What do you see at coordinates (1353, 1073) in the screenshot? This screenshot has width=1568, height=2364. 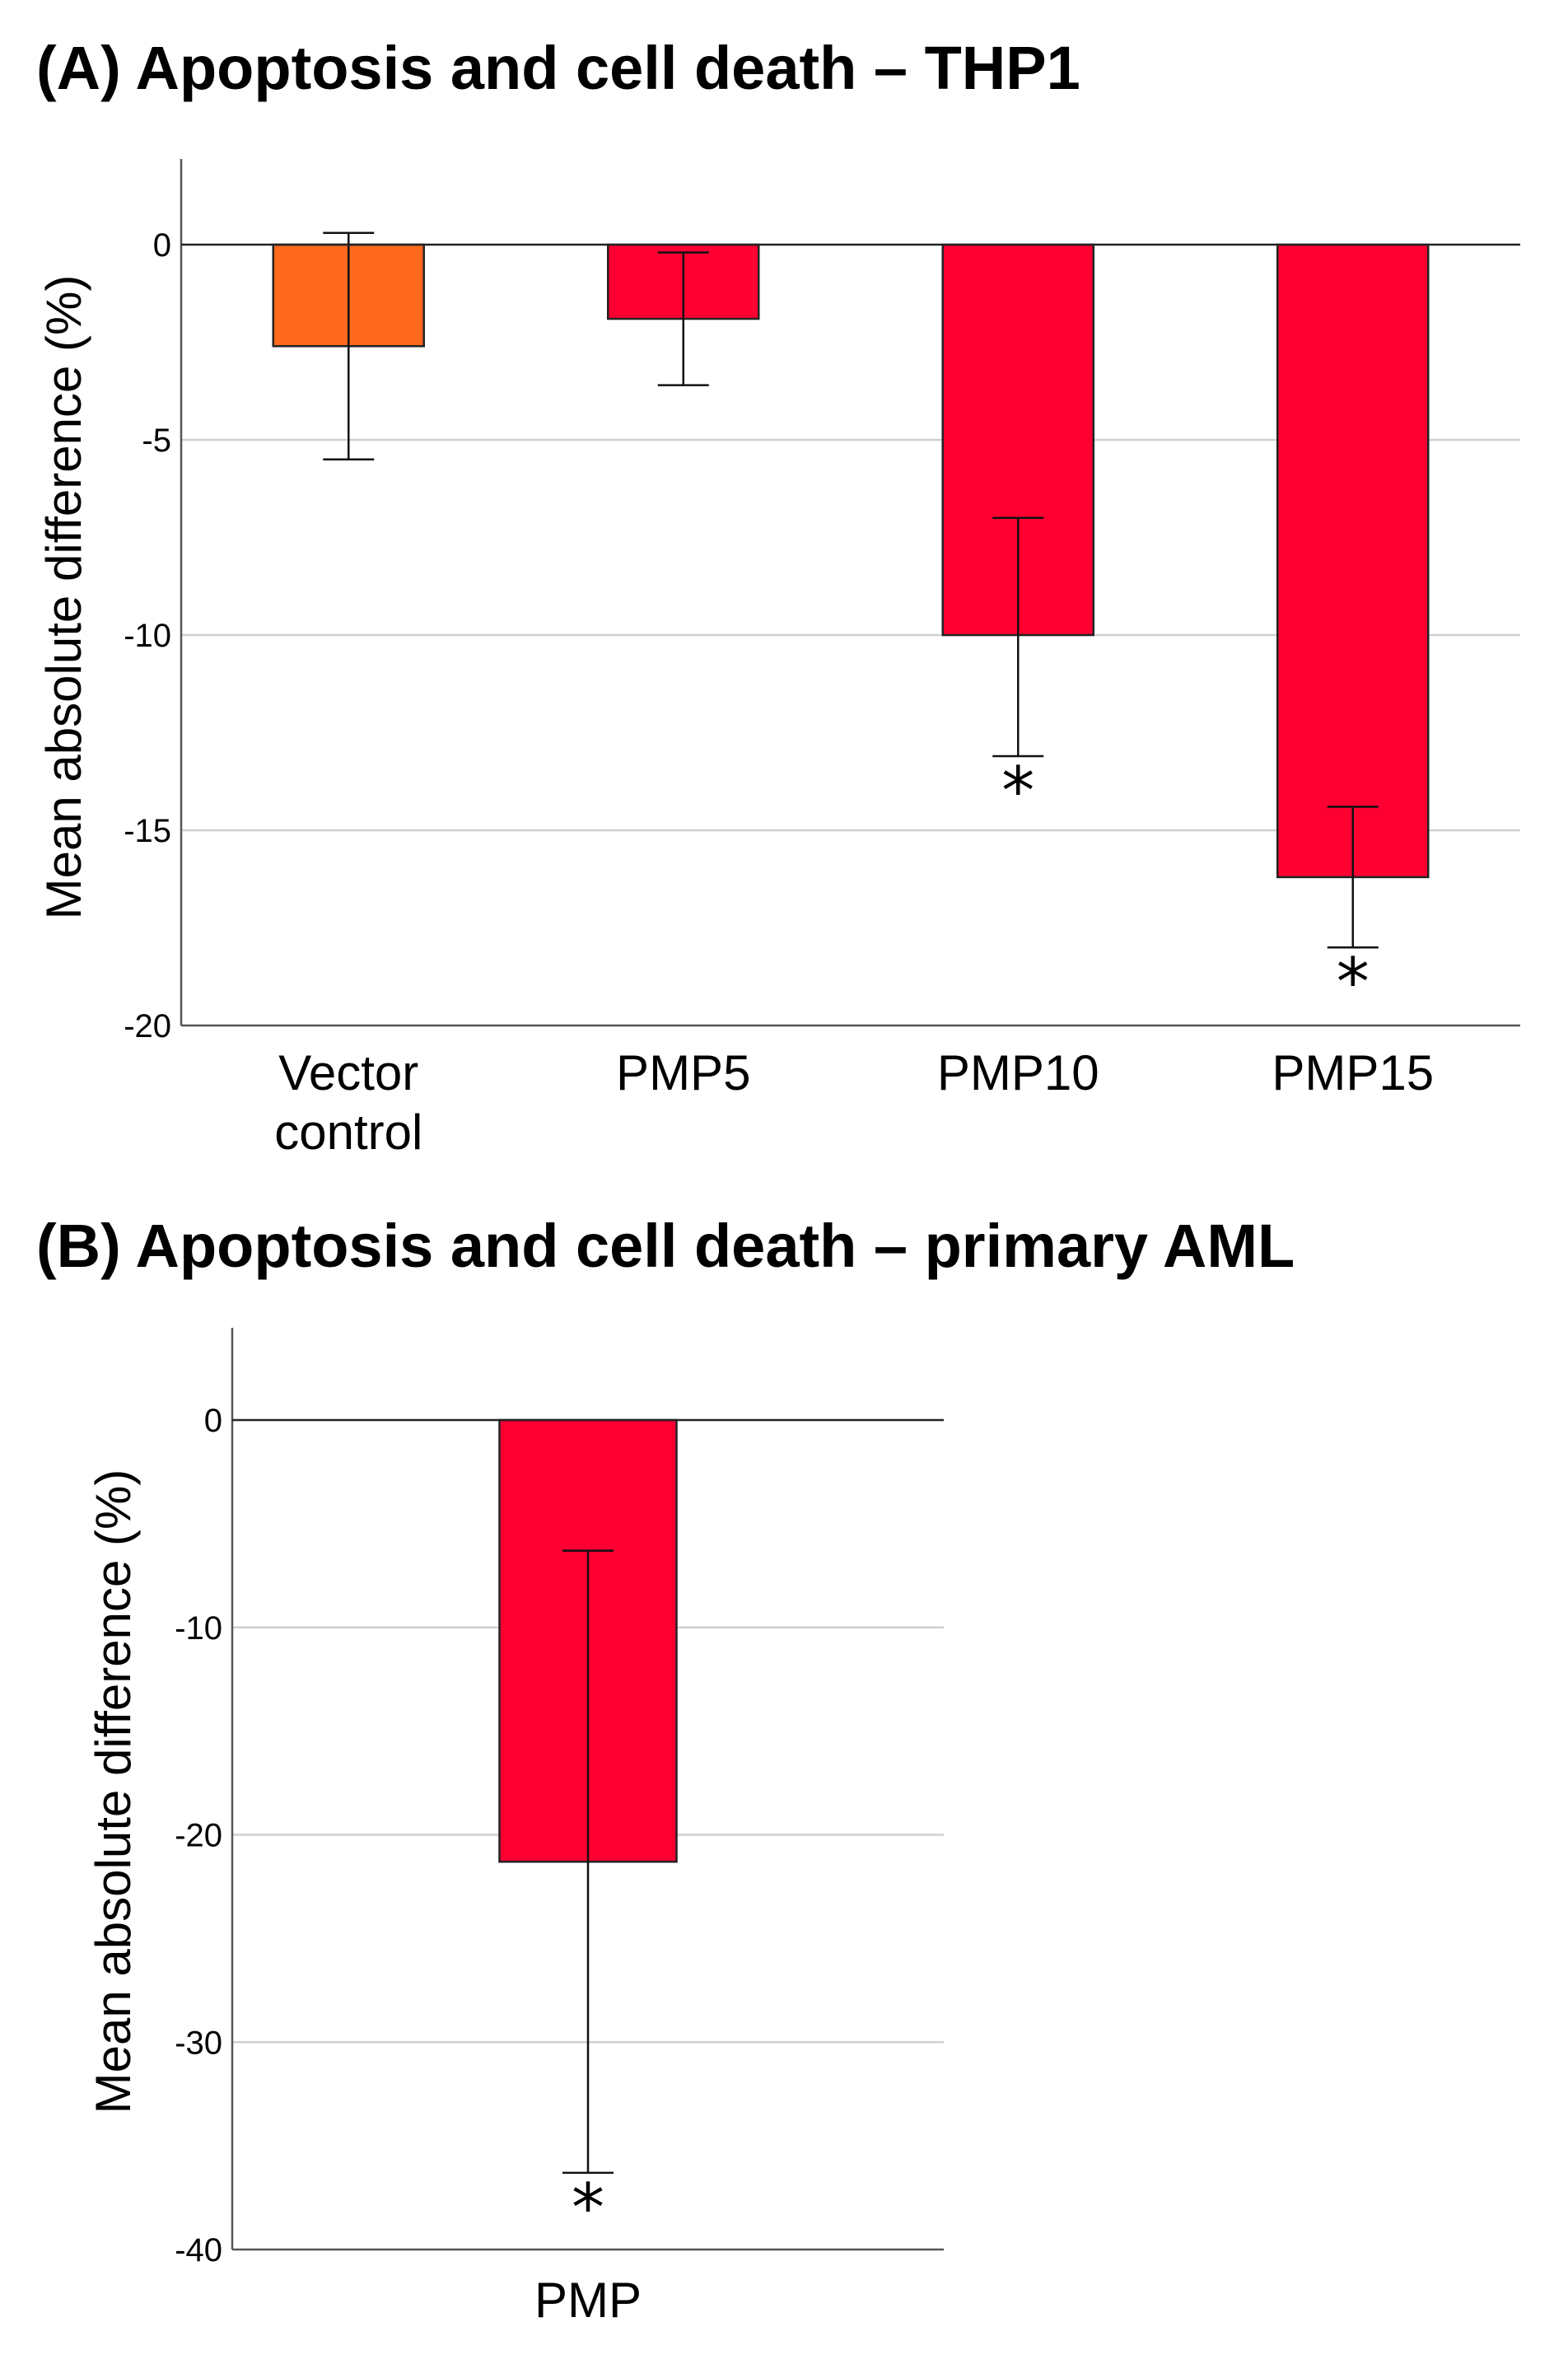 I see `x-tick-label: PMP15` at bounding box center [1353, 1073].